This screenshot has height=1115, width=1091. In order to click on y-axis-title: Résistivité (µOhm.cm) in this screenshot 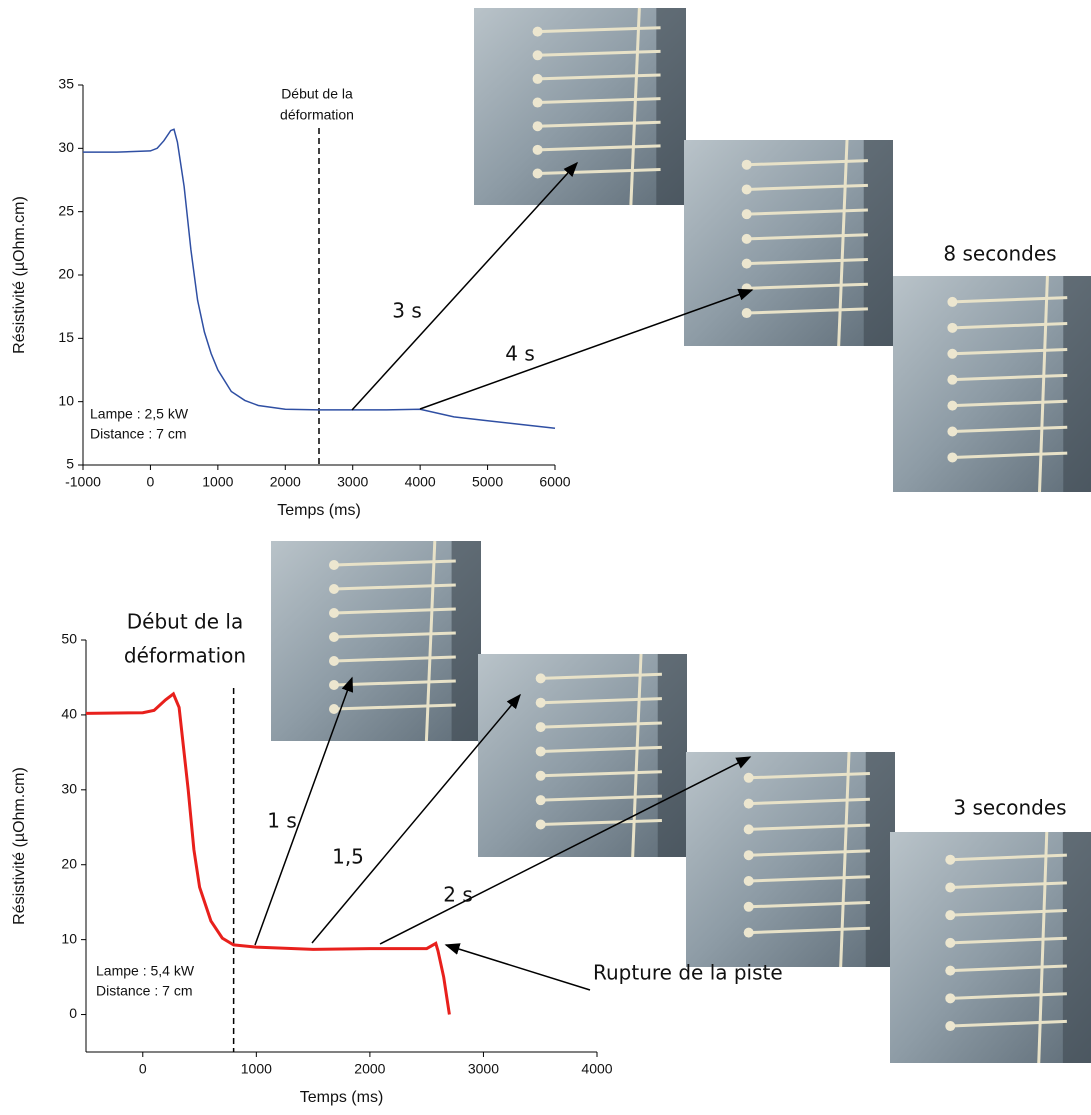, I will do `click(19, 846)`.